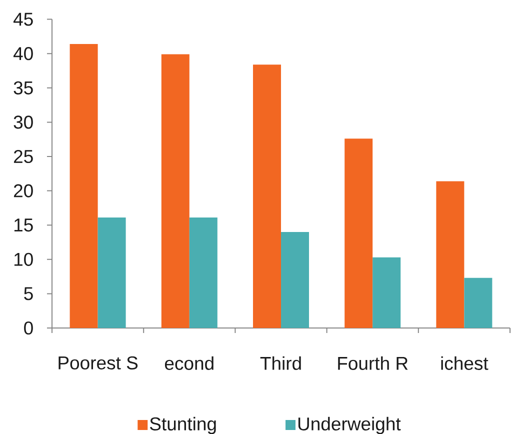 This screenshot has height=434, width=511. I want to click on y-tick-label: 35, so click(23, 87).